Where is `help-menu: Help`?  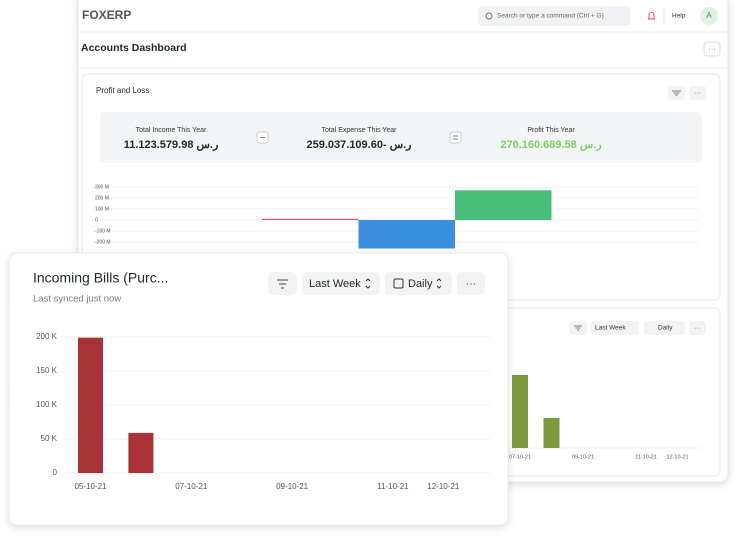
help-menu: Help is located at coordinates (679, 16).